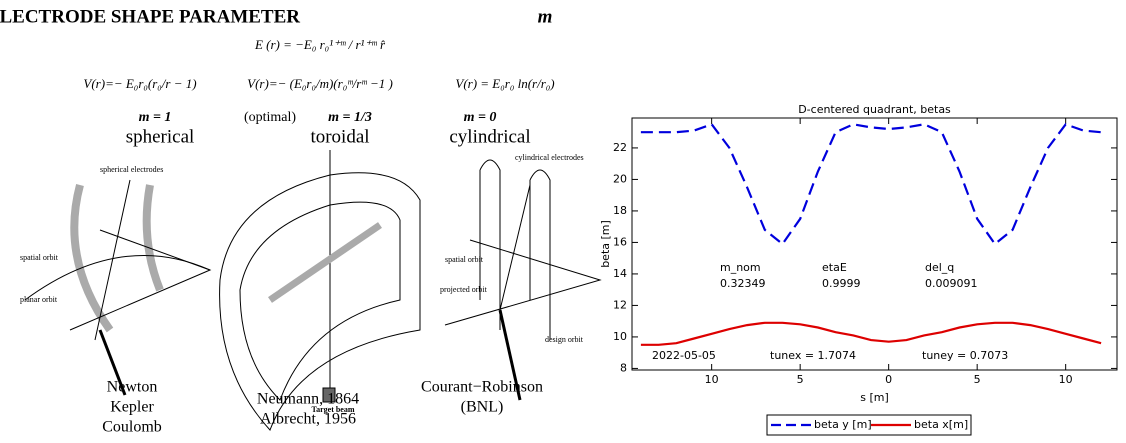 This screenshot has height=443, width=1126. What do you see at coordinates (834, 267) in the screenshot?
I see `annotation-name: etaE` at bounding box center [834, 267].